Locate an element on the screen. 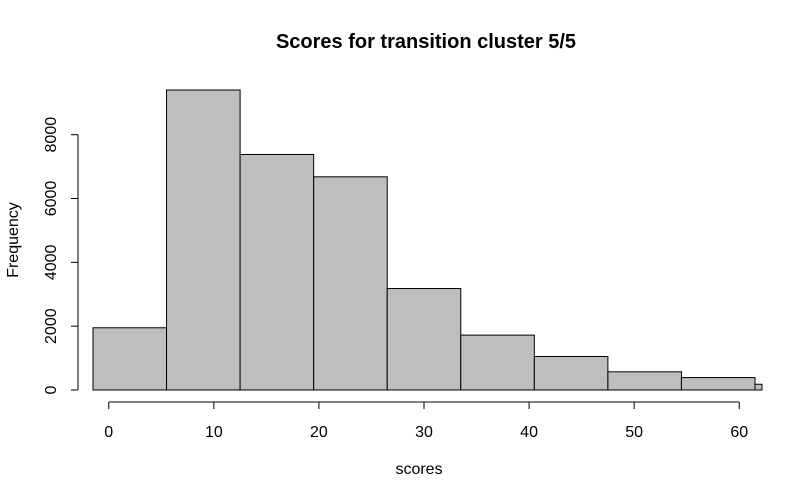  y-axis-label: Frequency is located at coordinates (13, 240).